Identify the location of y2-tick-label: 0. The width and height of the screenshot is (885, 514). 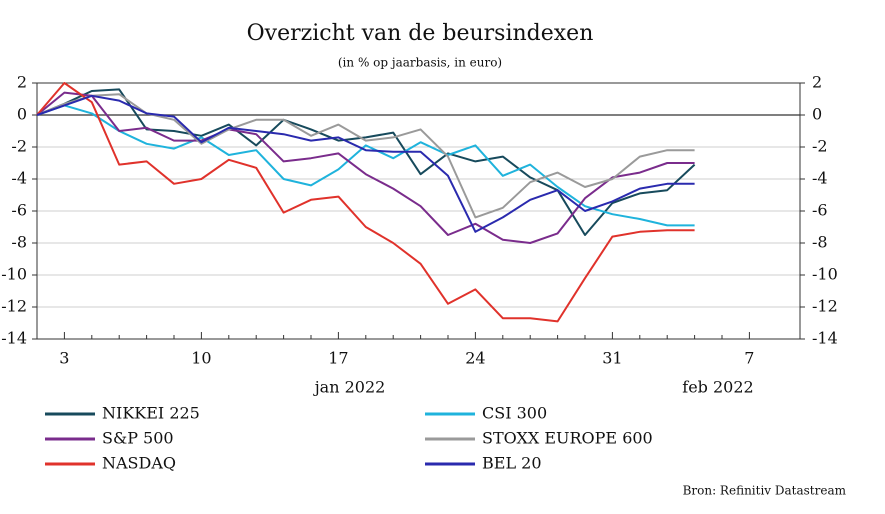
(817, 114).